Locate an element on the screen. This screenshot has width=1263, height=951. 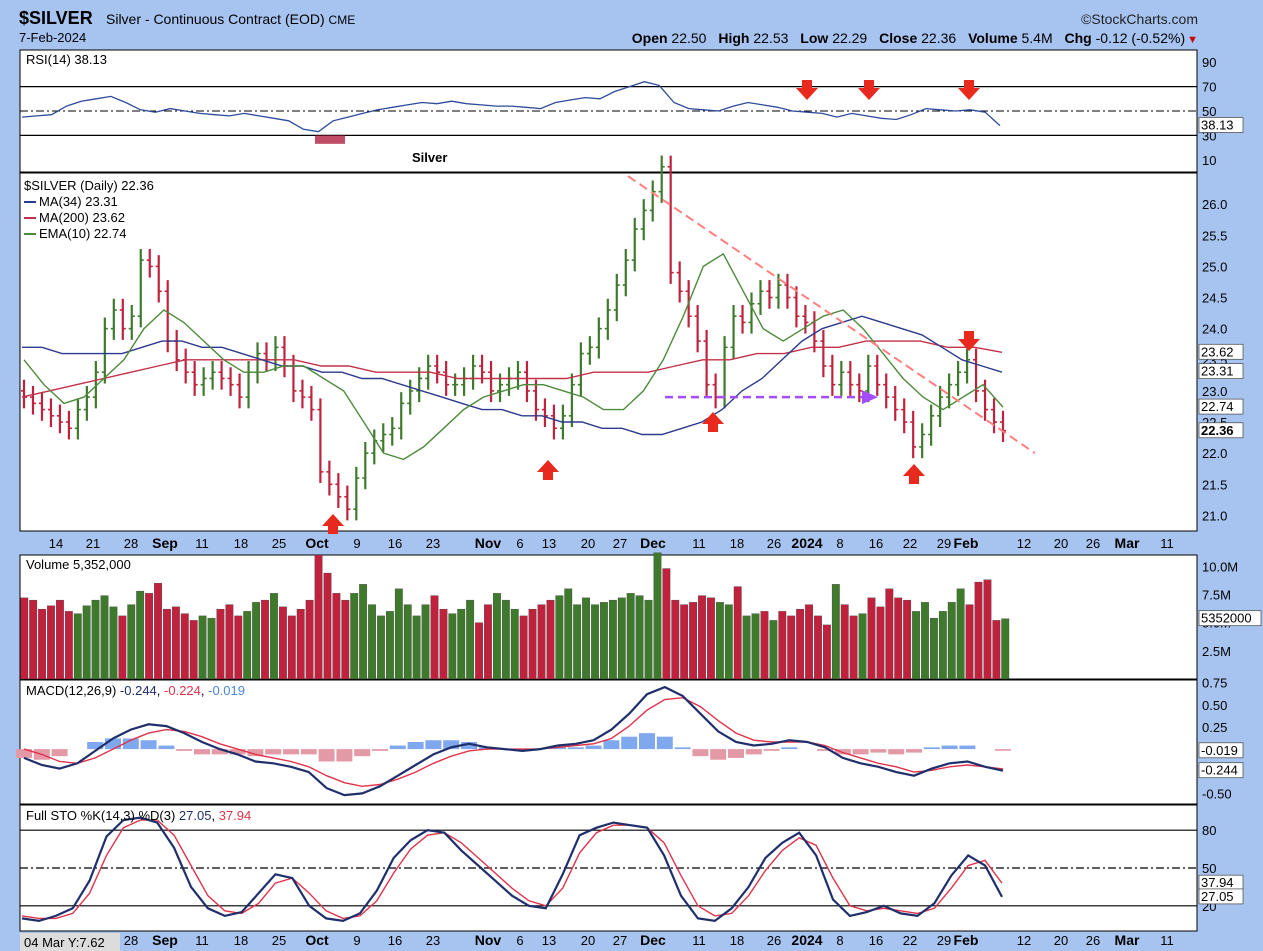
price-y-tick-4: 24.0 is located at coordinates (1214, 329).